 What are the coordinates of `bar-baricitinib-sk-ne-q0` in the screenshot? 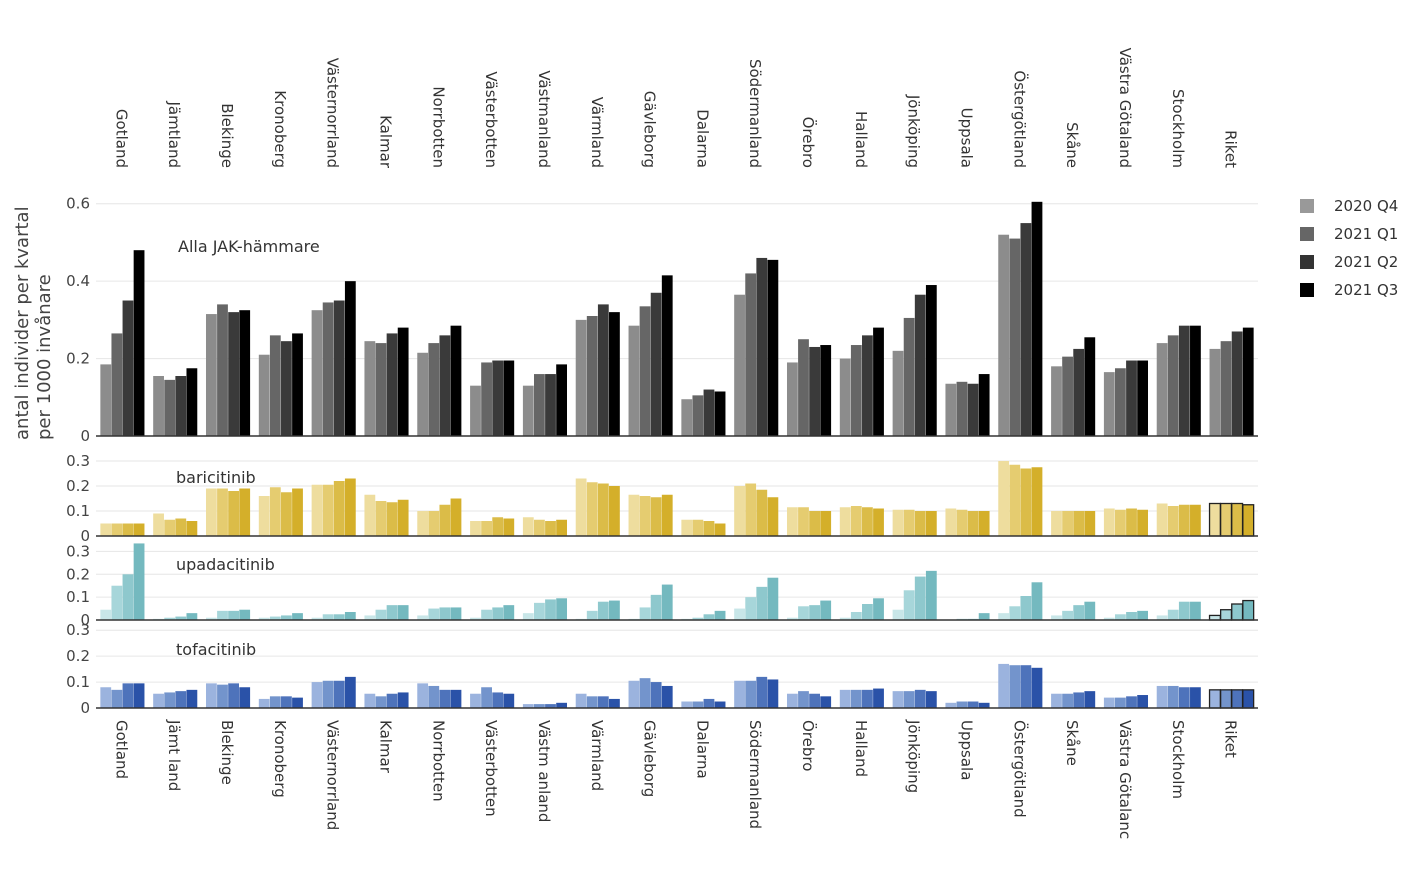 It's located at (1056, 523).